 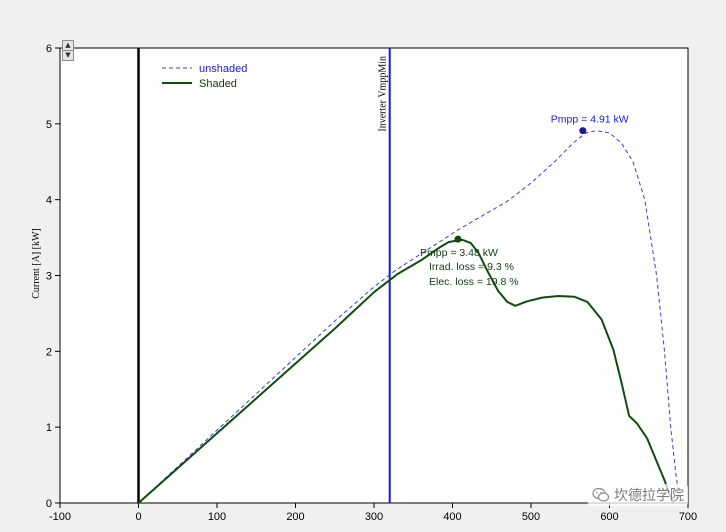 I want to click on y-tick-label: 0, so click(x=49, y=504).